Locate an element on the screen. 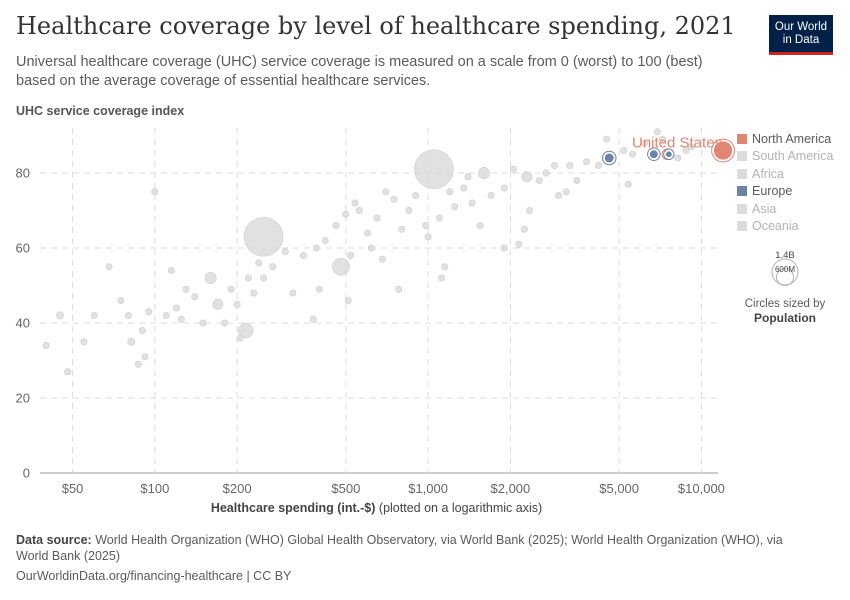 This screenshot has width=850, height=600. size-legend: 1.4B 600M Circles sized by Population is located at coordinates (785, 287).